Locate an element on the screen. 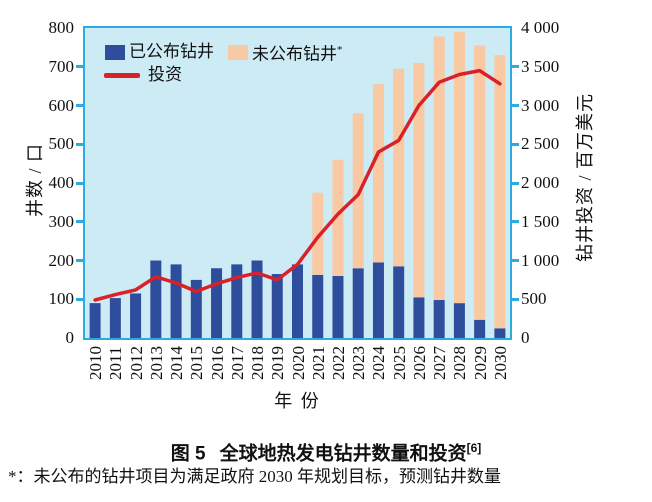  y-tick-label-right: 1 000 is located at coordinates (540, 260).